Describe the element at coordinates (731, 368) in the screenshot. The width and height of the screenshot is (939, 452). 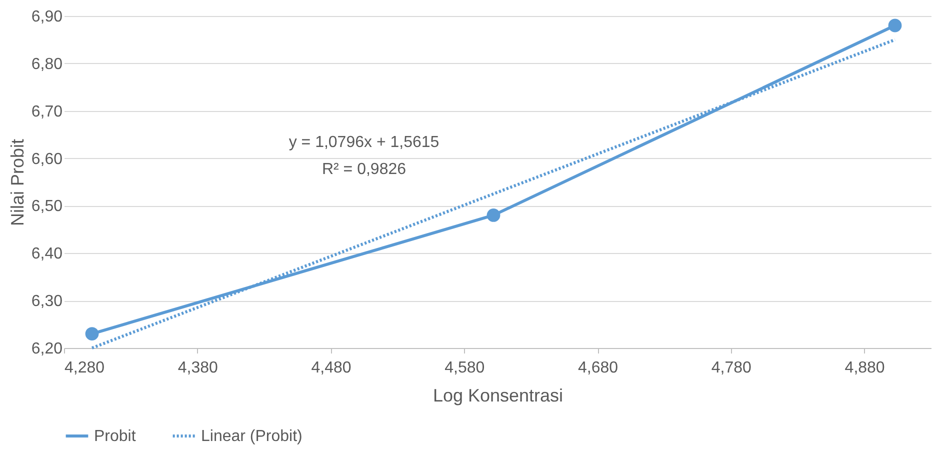
I see `x-tick-label: 4,780` at that location.